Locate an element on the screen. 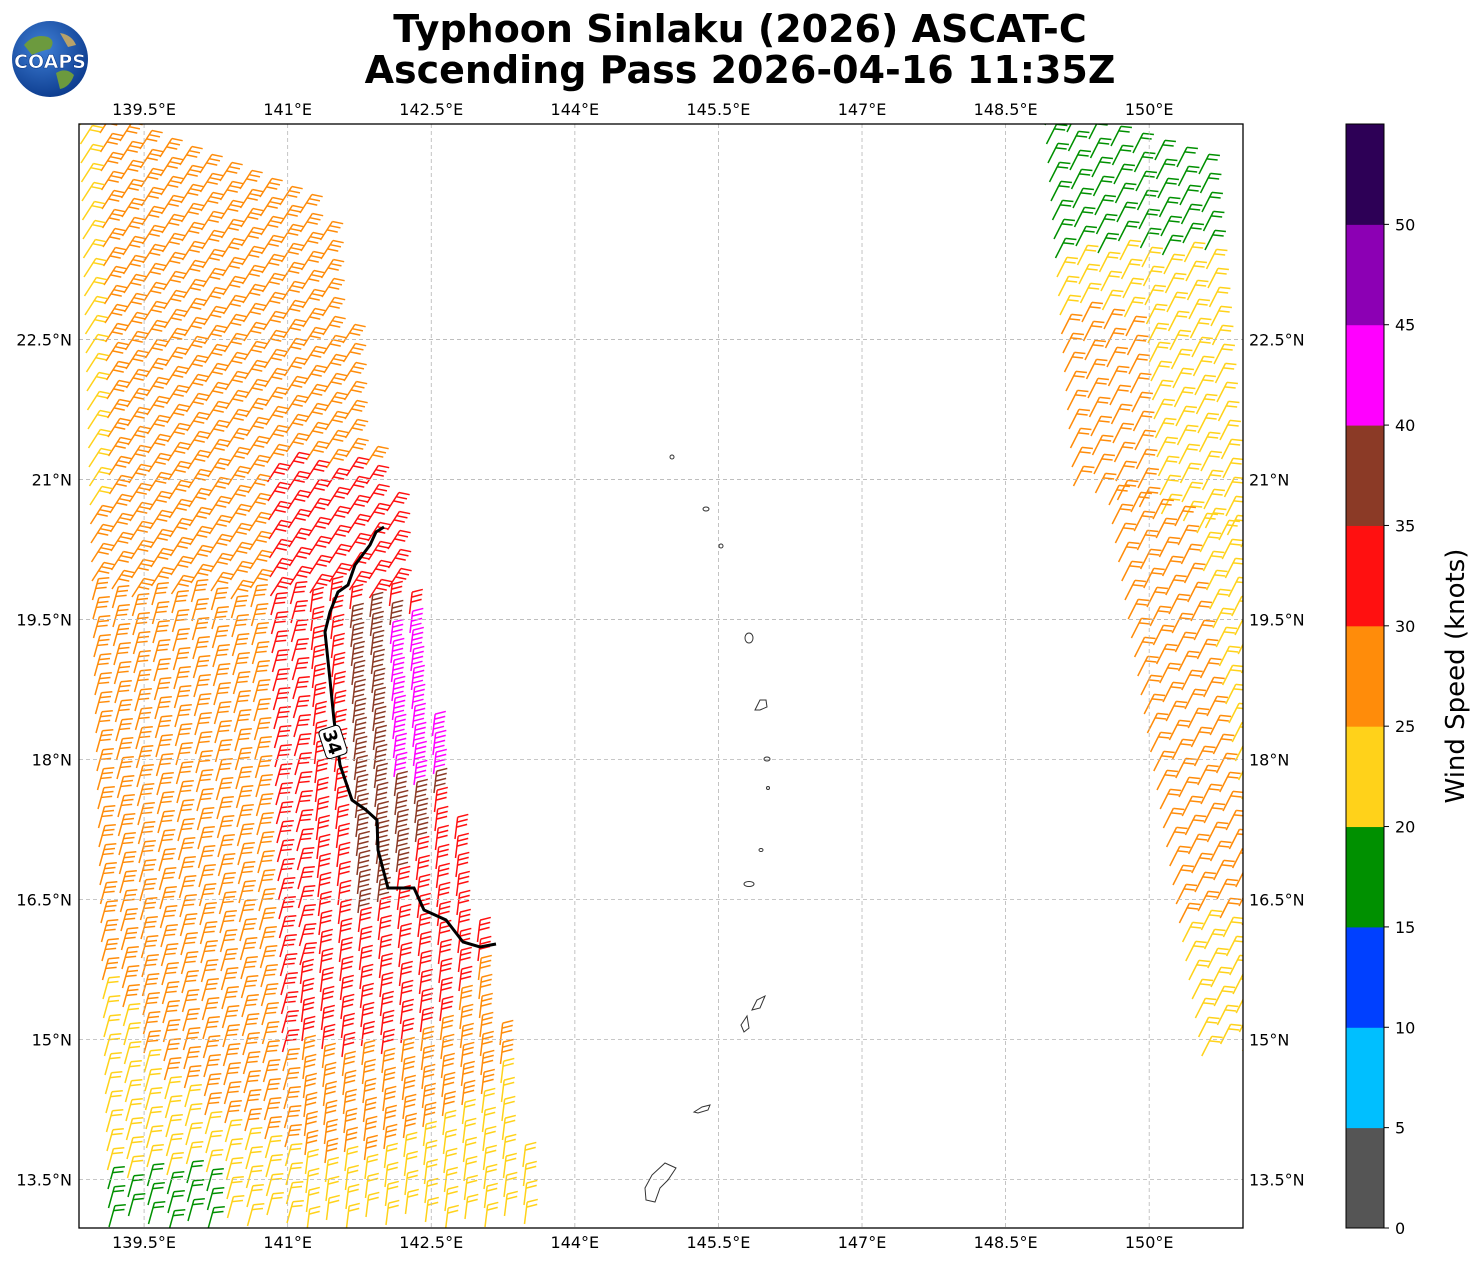 The width and height of the screenshot is (1483, 1264). contour-line is located at coordinates (410, 737).